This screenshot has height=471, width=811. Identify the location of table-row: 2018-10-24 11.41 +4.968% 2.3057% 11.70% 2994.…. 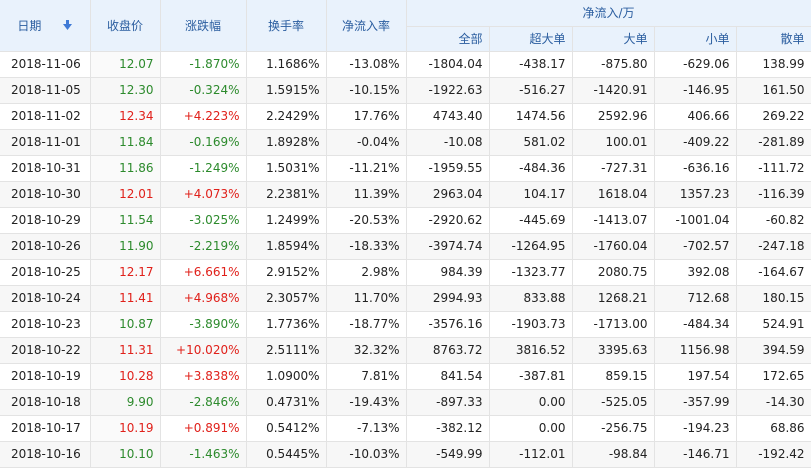
(405, 298).